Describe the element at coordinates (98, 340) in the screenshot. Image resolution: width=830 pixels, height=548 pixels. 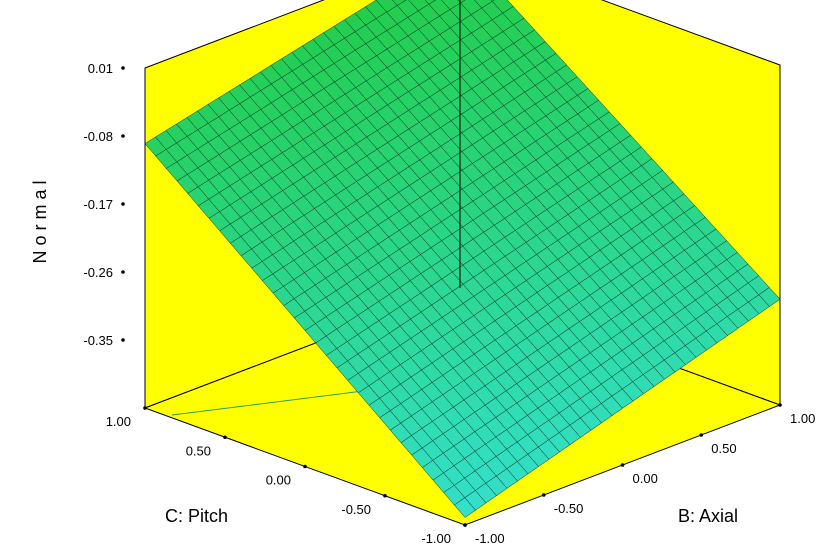
I see `z-tick-label: -0.35` at that location.